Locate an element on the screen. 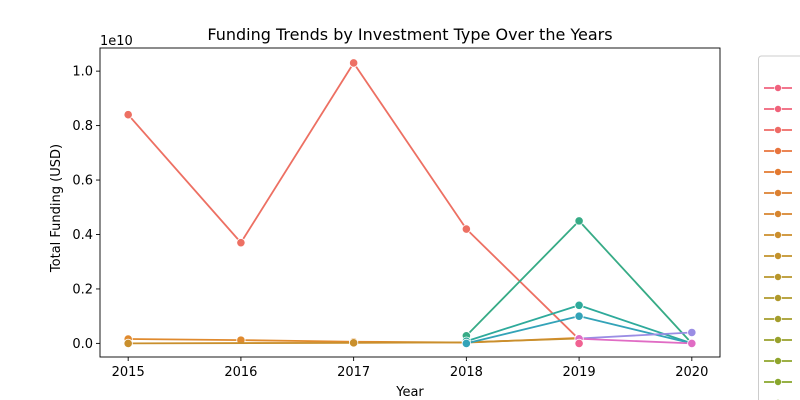  y-tick-label: 0.0 is located at coordinates (82, 344).